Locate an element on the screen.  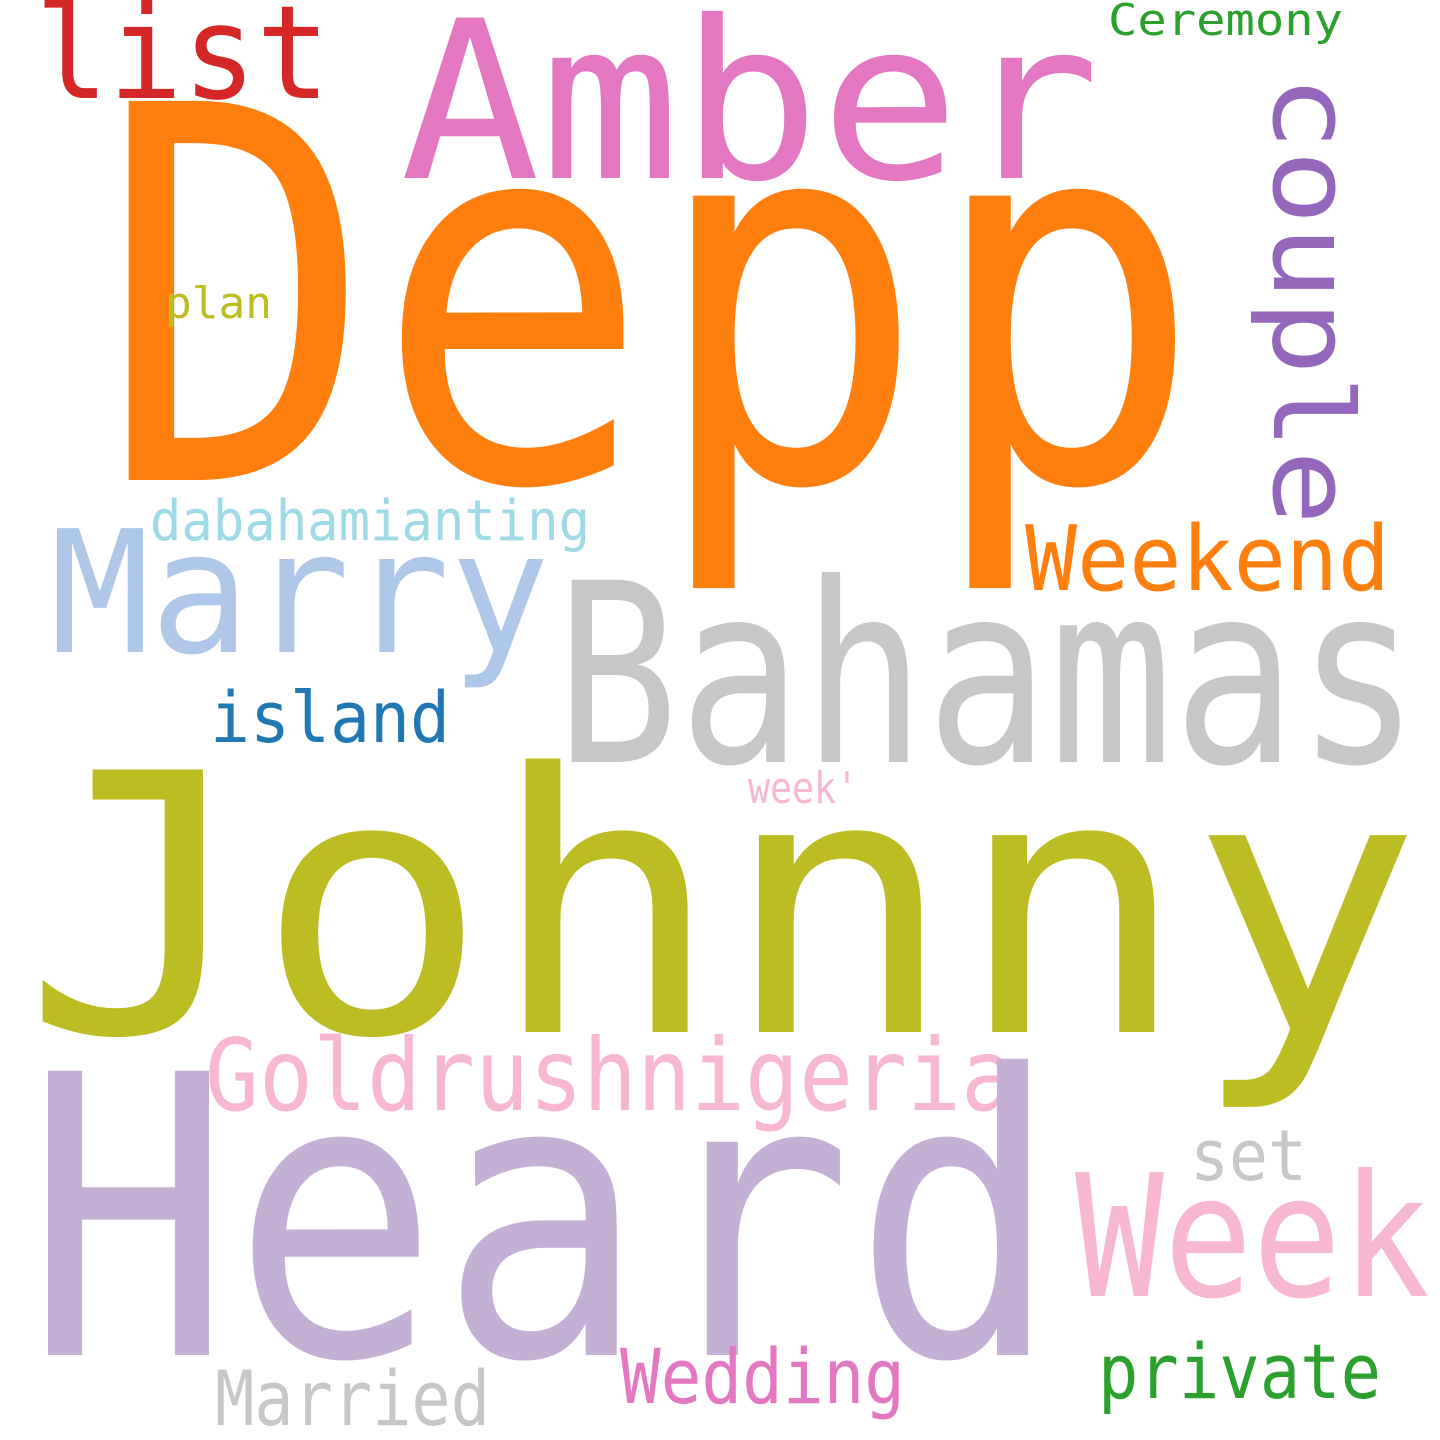
word-marry: Marry is located at coordinates (300, 594).